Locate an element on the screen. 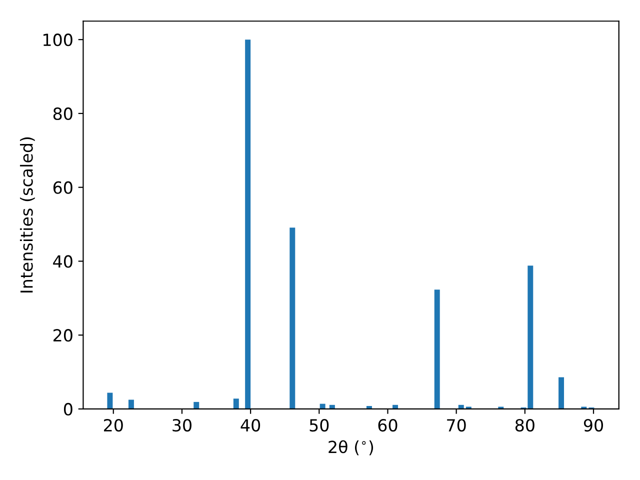 This screenshot has height=480, width=640. y-tick-label: 60 is located at coordinates (62, 187).